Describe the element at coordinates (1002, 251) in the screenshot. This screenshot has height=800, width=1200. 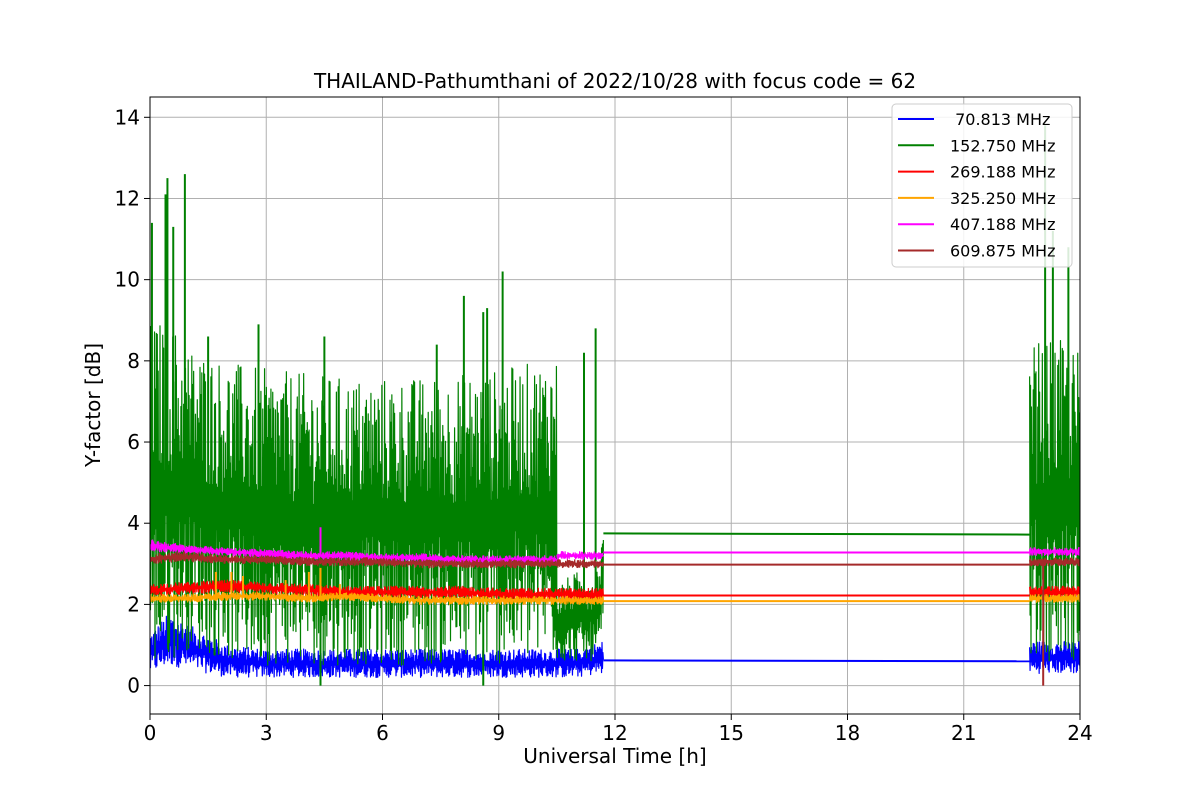
I see `legend-label: 609.875 MHz` at that location.